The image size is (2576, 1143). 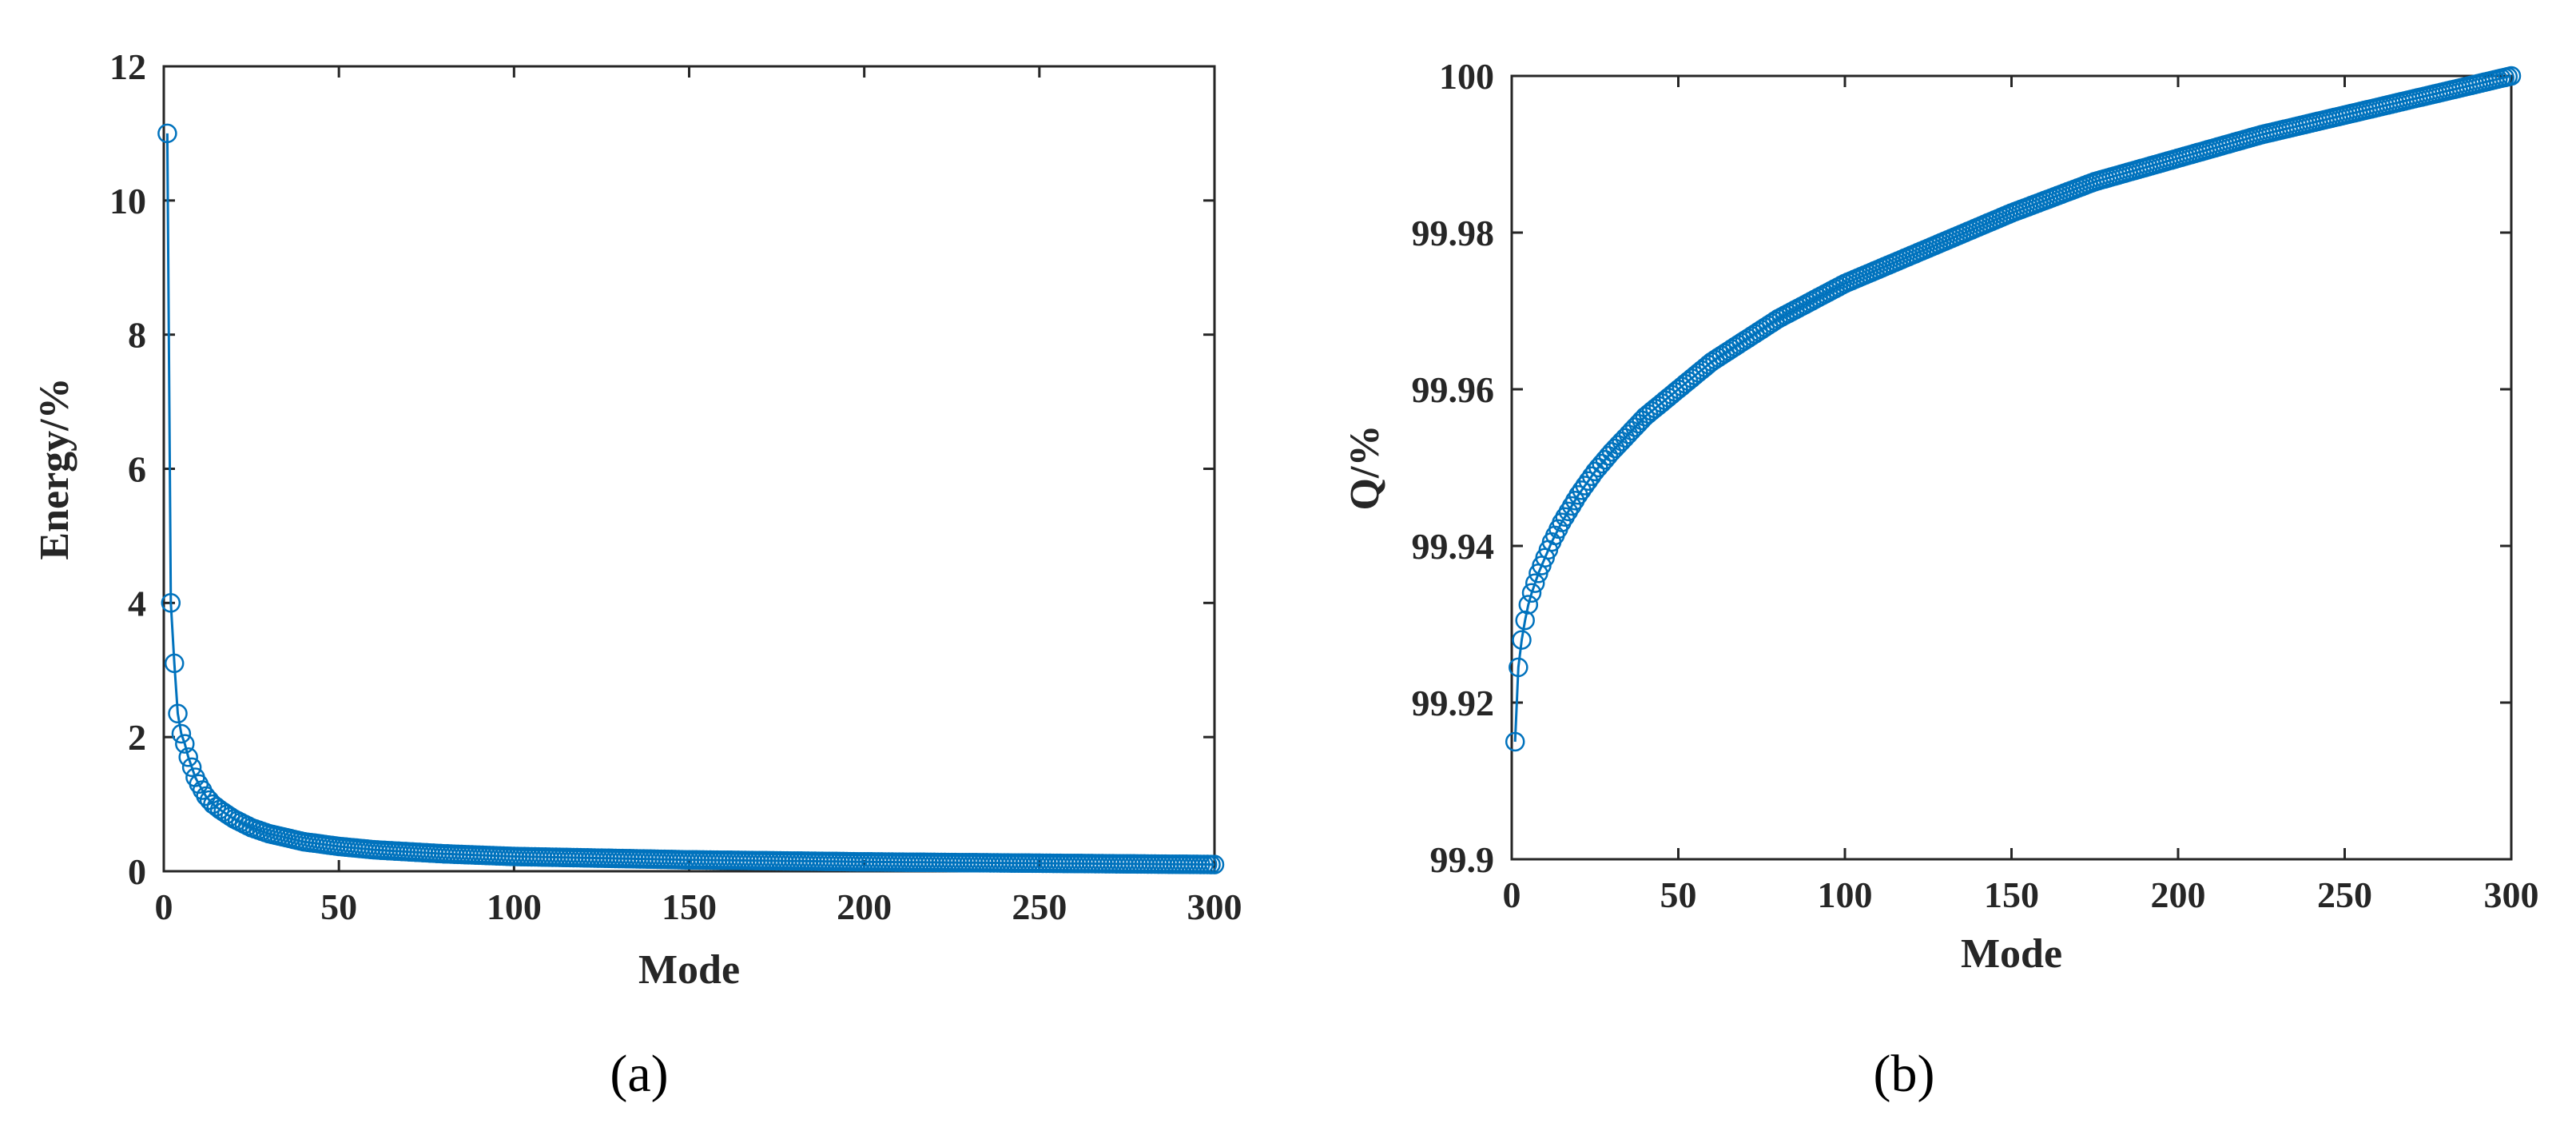 What do you see at coordinates (55, 468) in the screenshot?
I see `y-axis-label-a: Energy/%` at bounding box center [55, 468].